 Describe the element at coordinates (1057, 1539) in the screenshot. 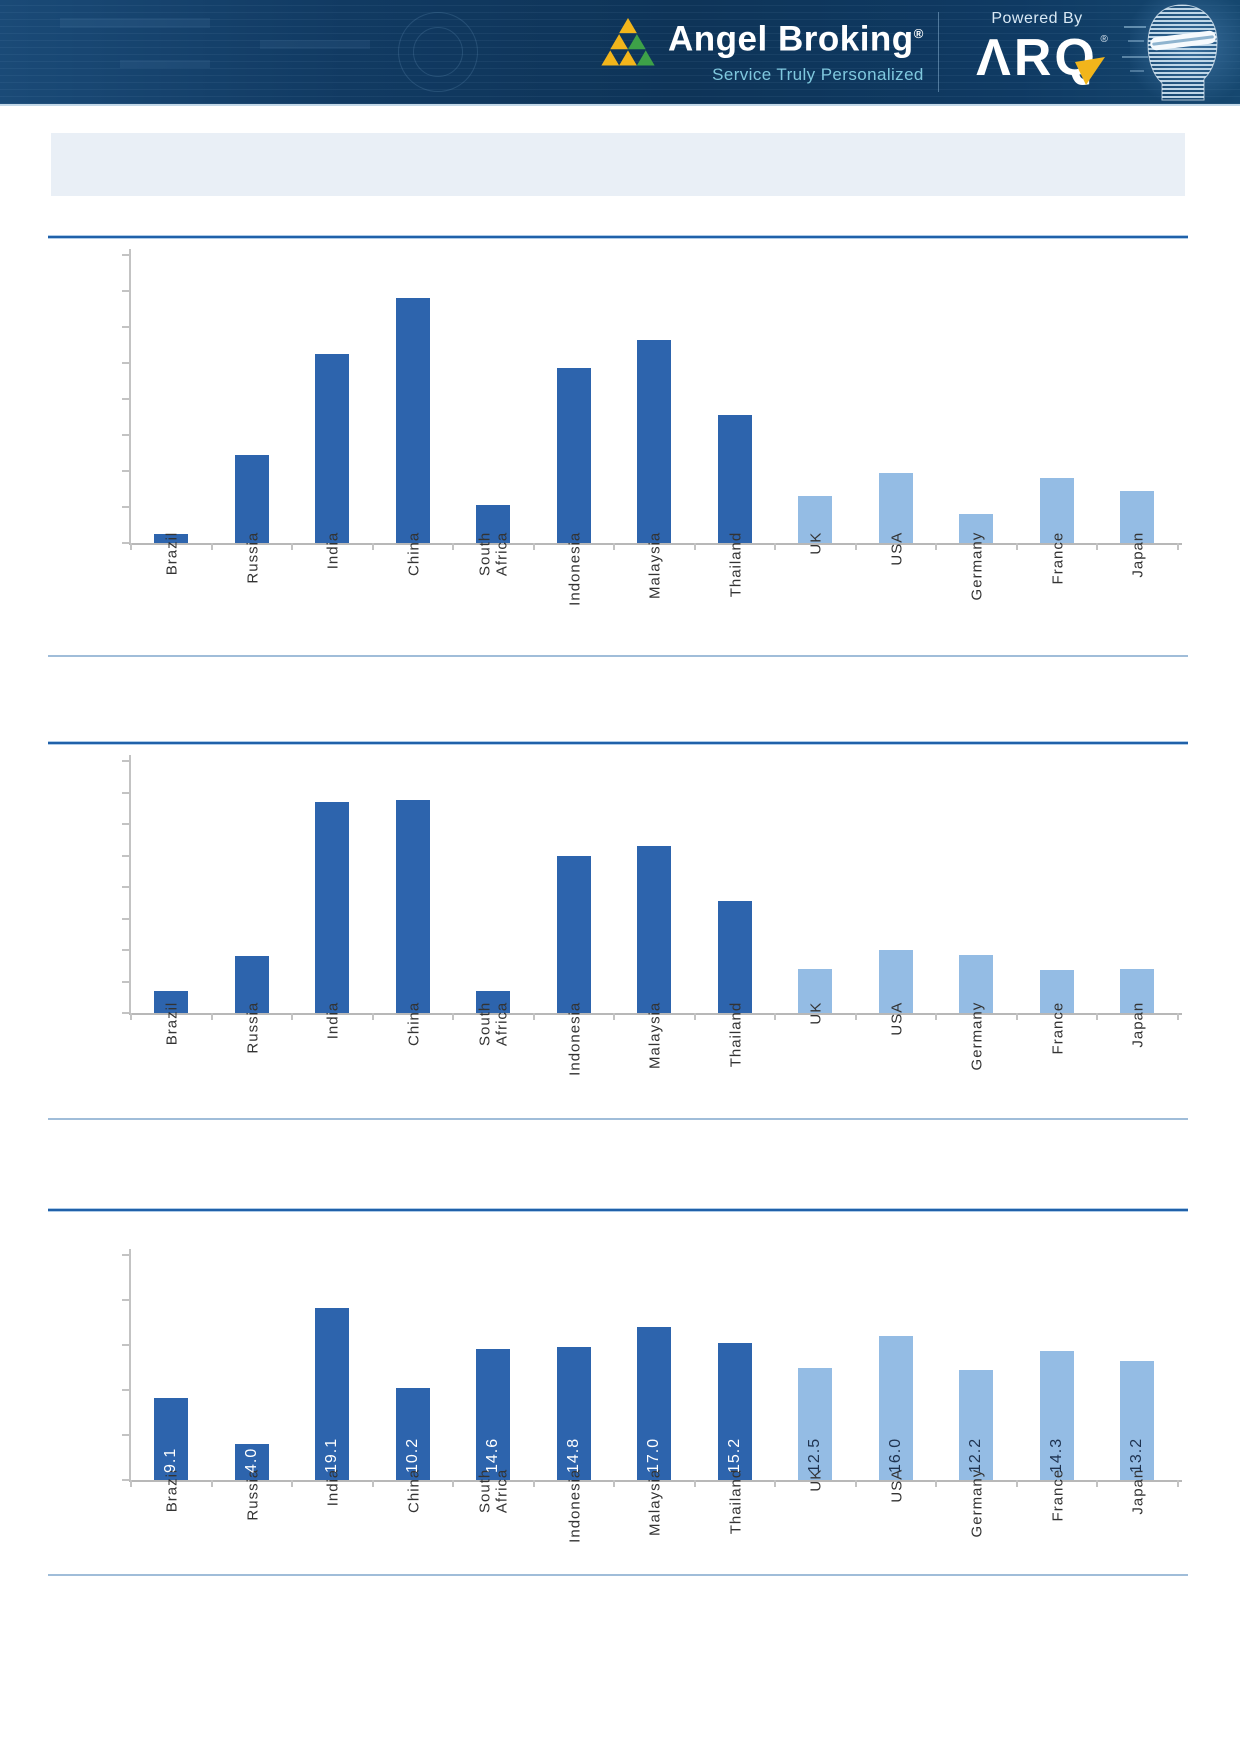

I see `x-label-france: France` at that location.